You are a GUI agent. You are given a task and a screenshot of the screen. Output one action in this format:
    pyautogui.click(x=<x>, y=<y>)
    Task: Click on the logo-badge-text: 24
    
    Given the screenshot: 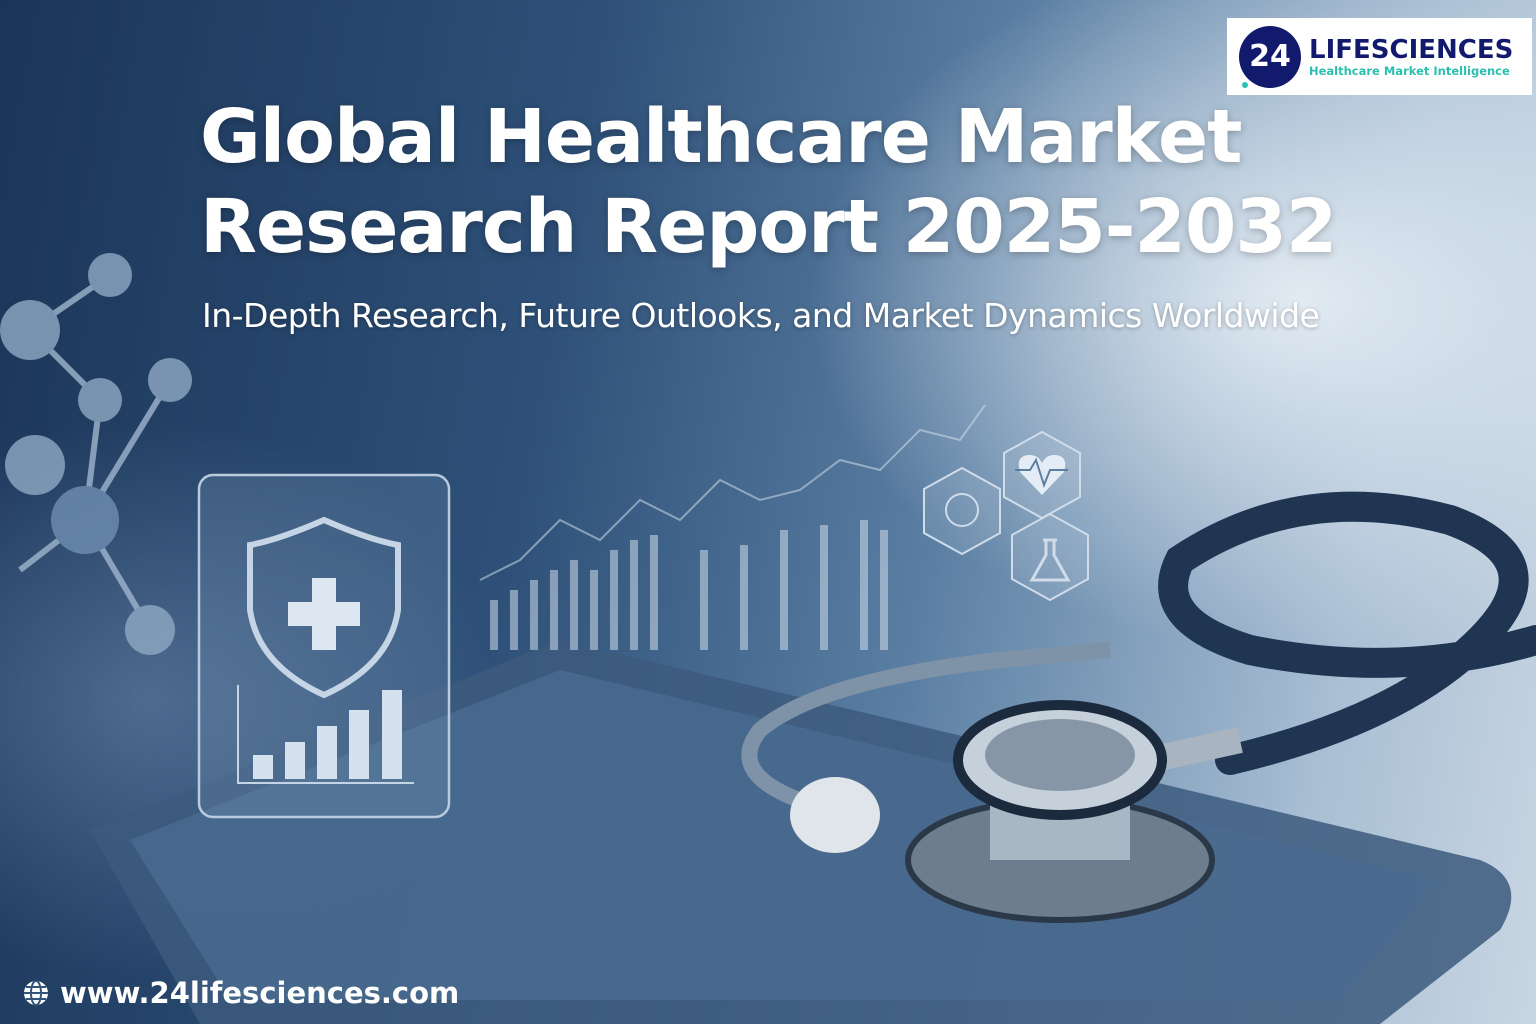 What is the action you would take?
    pyautogui.click(x=1270, y=56)
    